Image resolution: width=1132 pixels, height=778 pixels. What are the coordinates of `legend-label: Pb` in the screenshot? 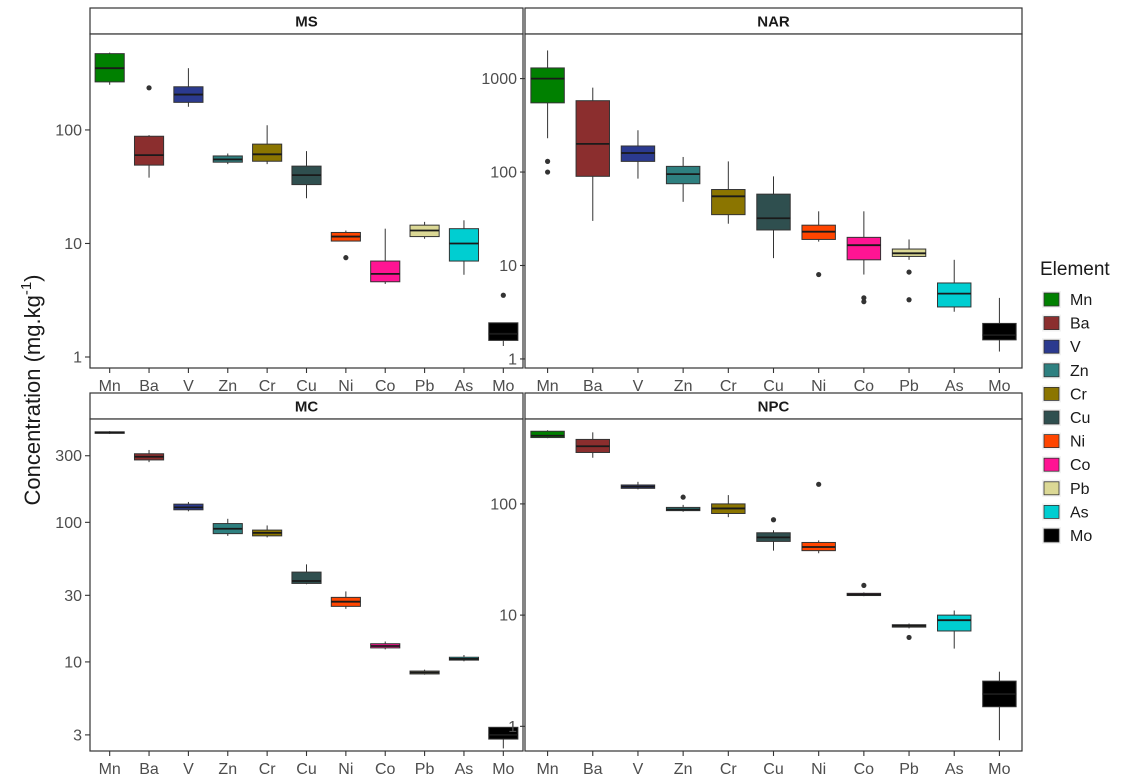 It's located at (1080, 489).